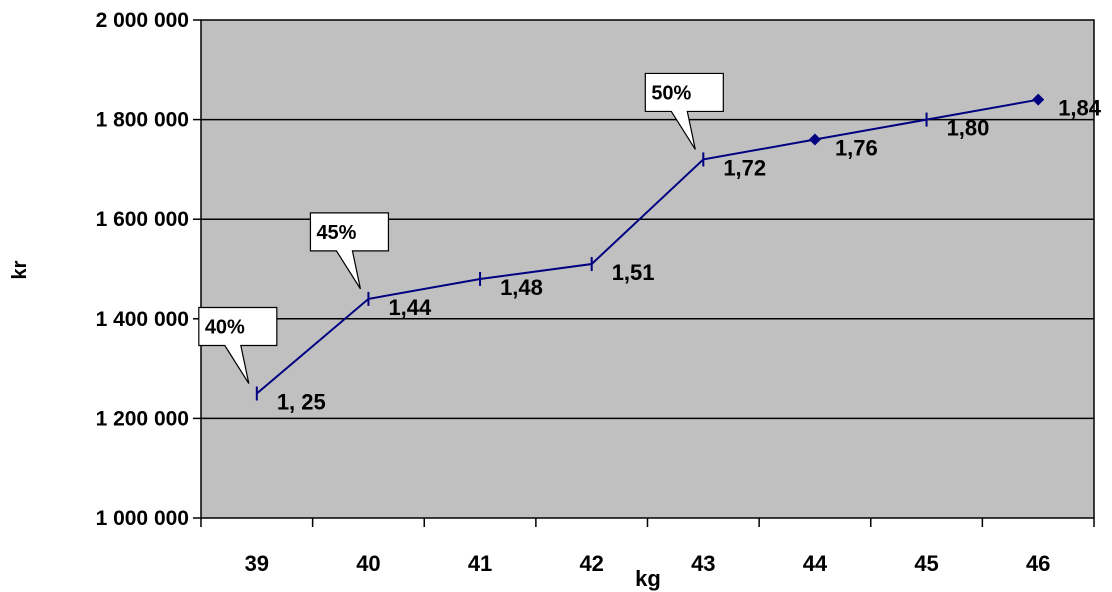  What do you see at coordinates (1080, 108) in the screenshot?
I see `data-label: 1,84` at bounding box center [1080, 108].